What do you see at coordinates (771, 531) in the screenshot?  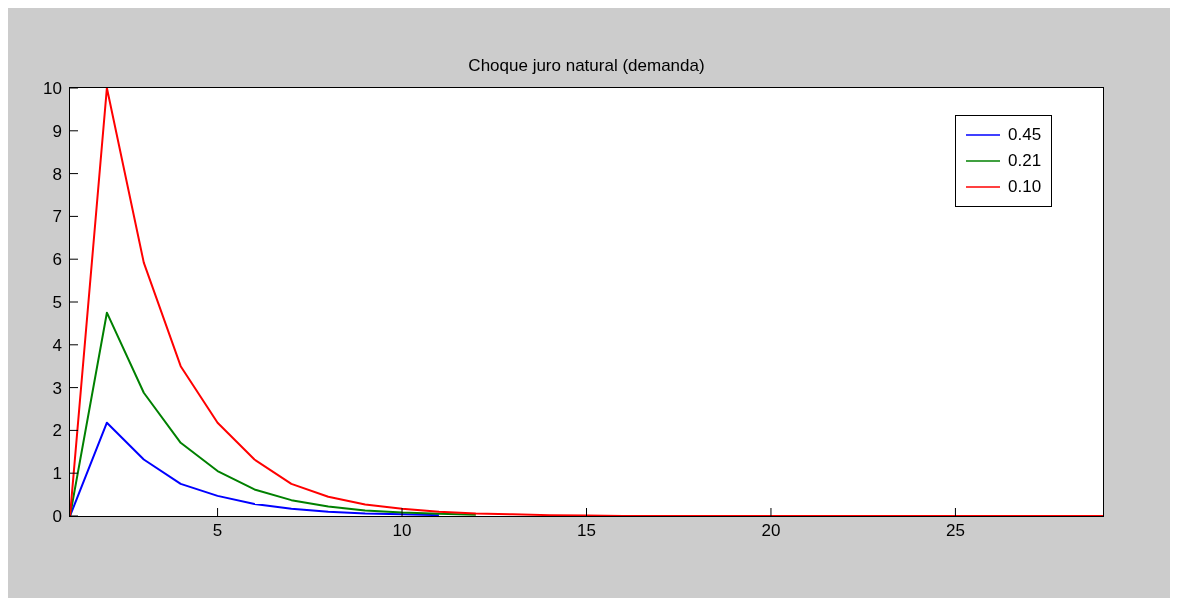 I see `x-tick-label: 20` at bounding box center [771, 531].